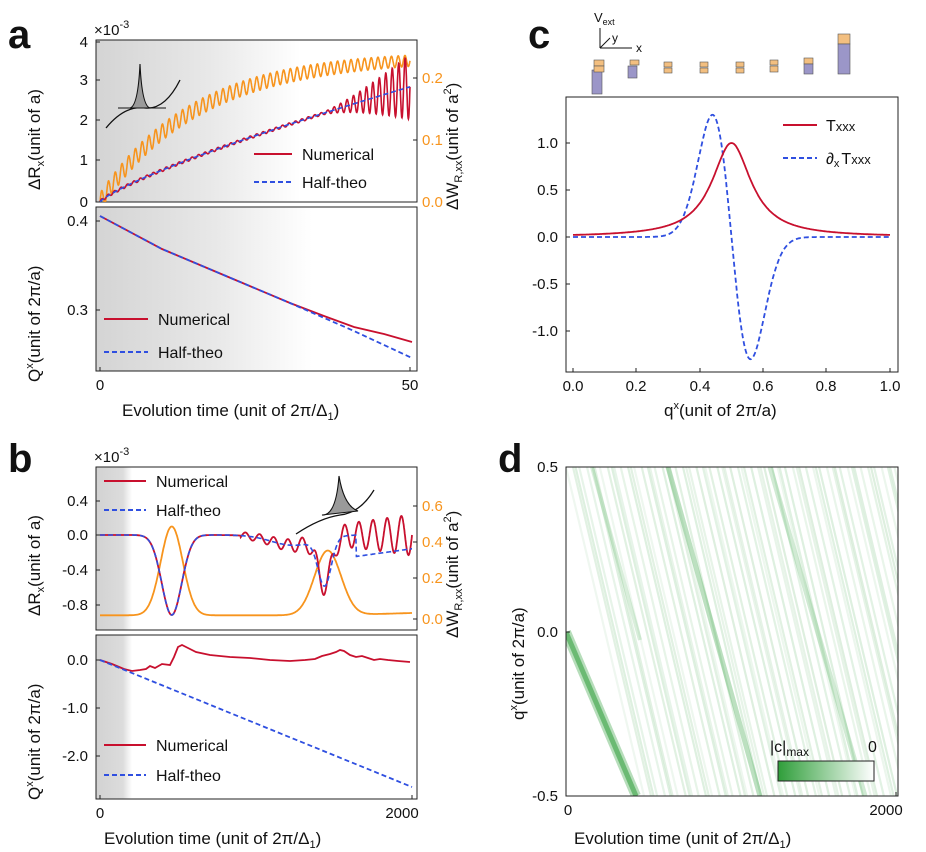 Image resolution: width=926 pixels, height=852 pixels. I want to click on tick-label: 0.5, so click(547, 467).